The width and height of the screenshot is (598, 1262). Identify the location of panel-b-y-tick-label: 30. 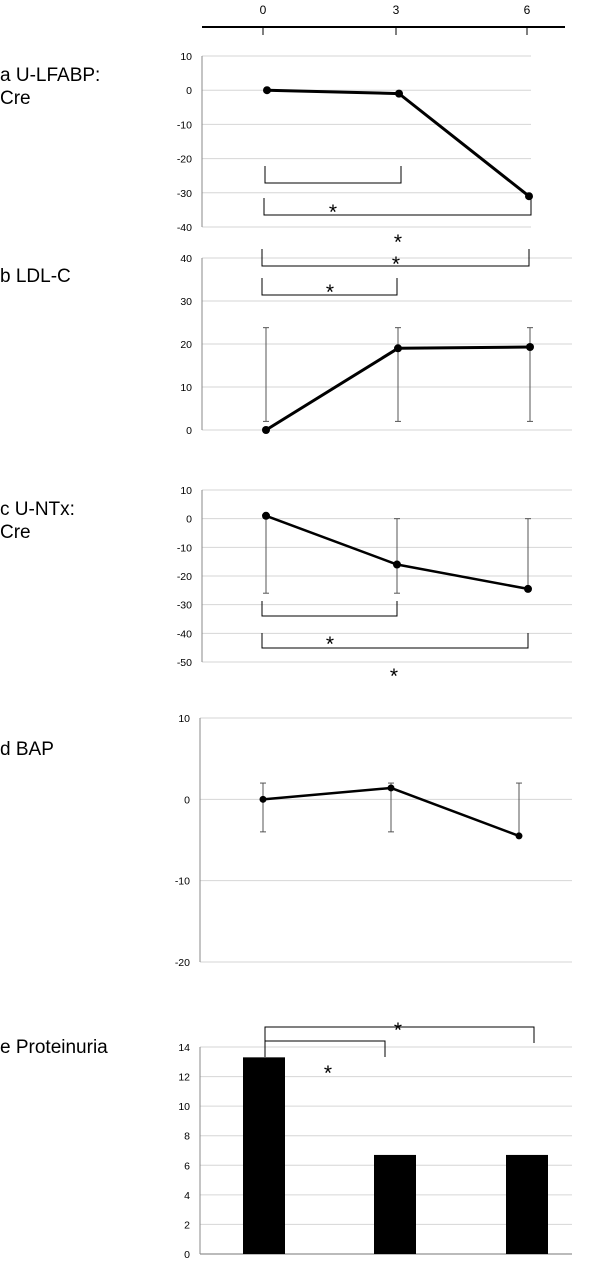
(186, 302).